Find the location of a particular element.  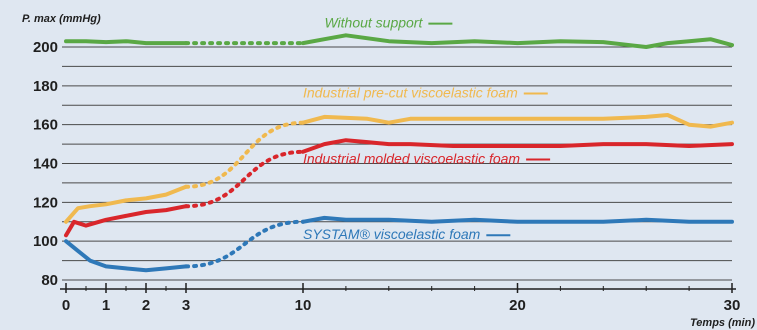

x-axis-title: Temps (min) is located at coordinates (722, 323).